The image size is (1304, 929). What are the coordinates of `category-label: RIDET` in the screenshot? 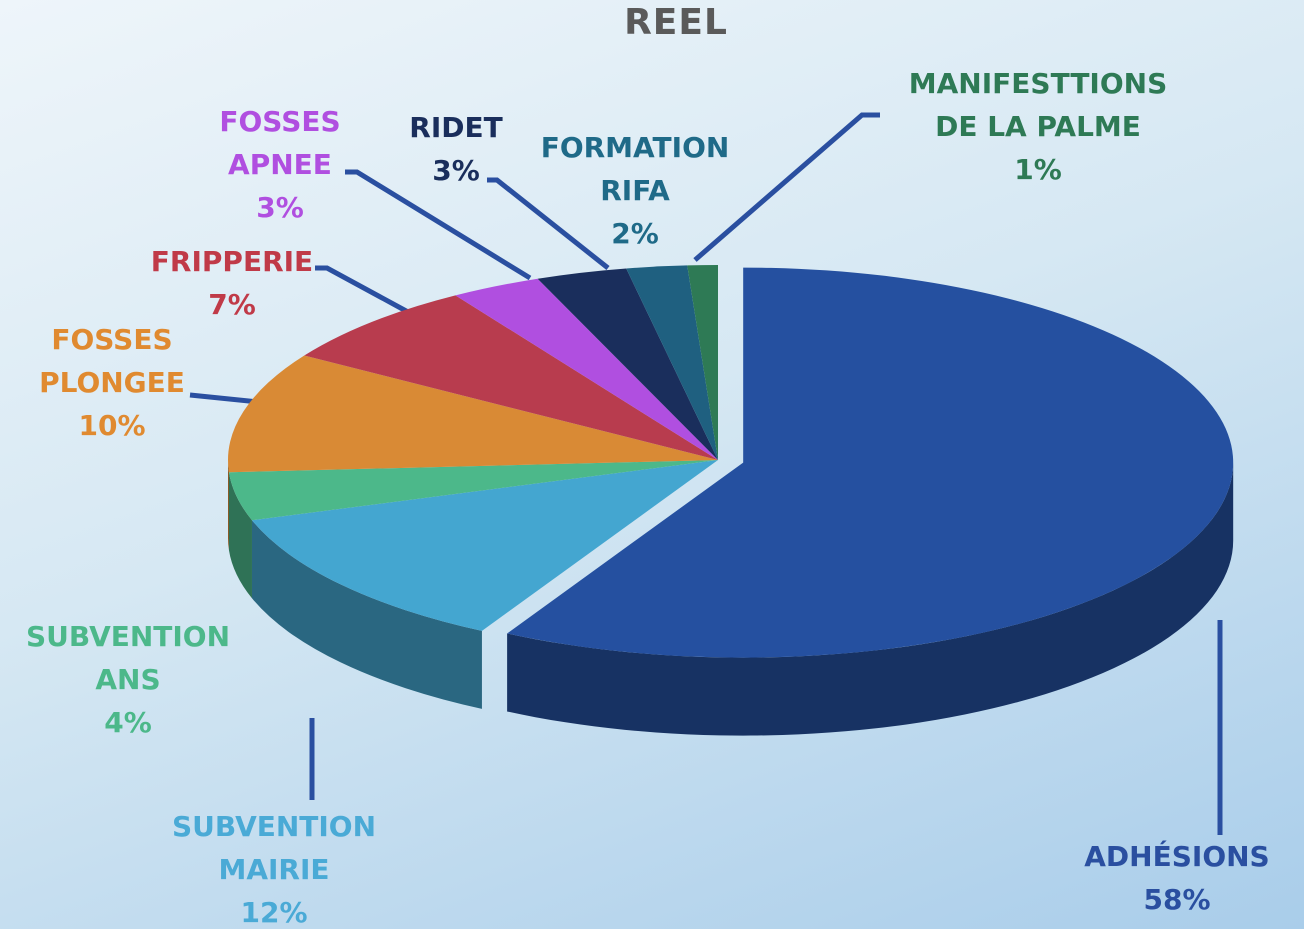 It's located at (456, 127).